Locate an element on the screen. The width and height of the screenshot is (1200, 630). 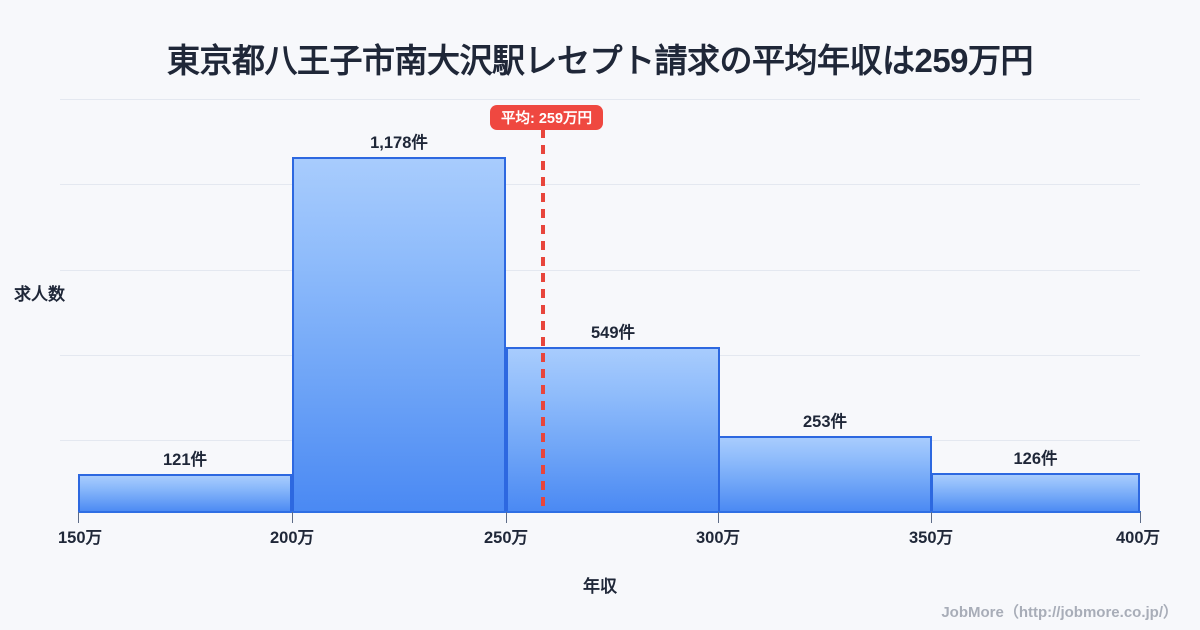
x-tick-label-2: 200万 is located at coordinates (292, 538).